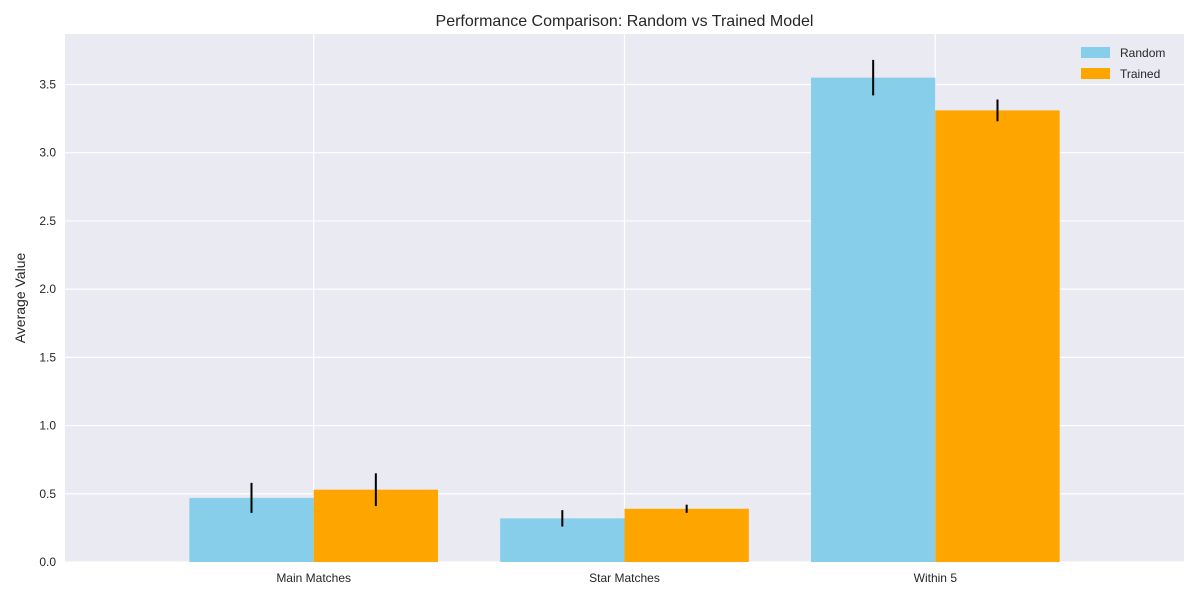 The image size is (1200, 600). I want to click on y-tick-label: 2.0, so click(47, 289).